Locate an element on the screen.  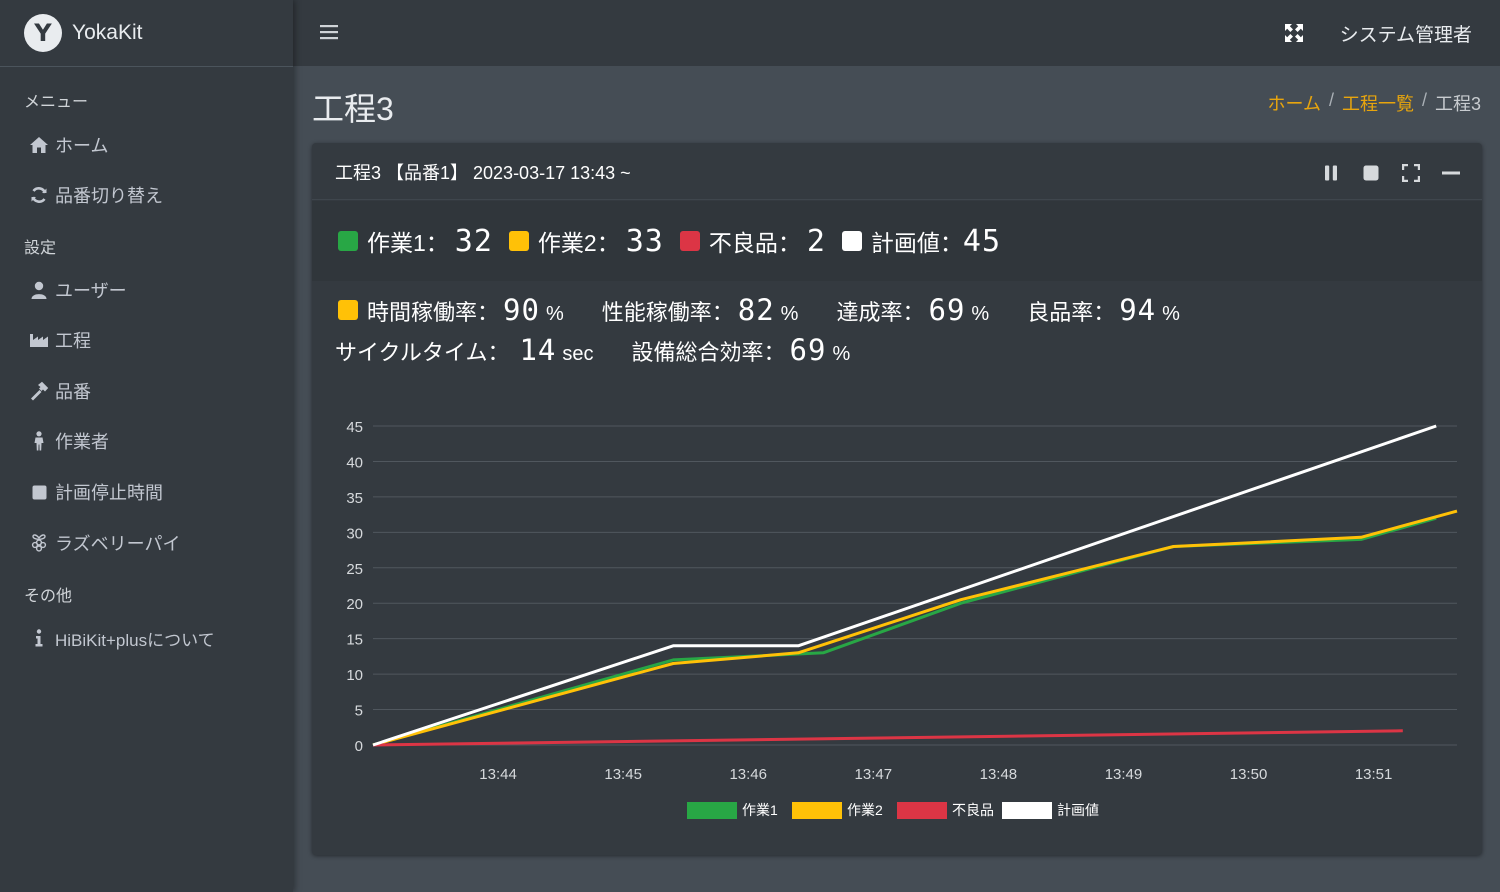
rate-label: 達成率： is located at coordinates (880, 312).